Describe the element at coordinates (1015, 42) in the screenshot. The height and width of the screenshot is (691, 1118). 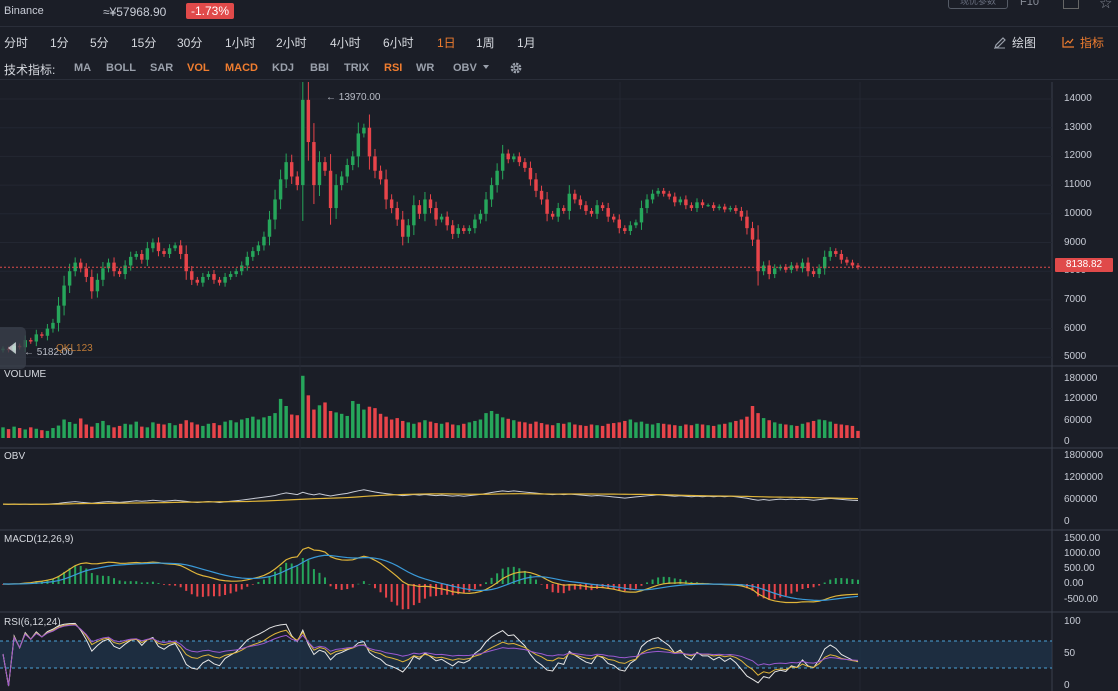
I see `draw-tool-button: 绘图` at that location.